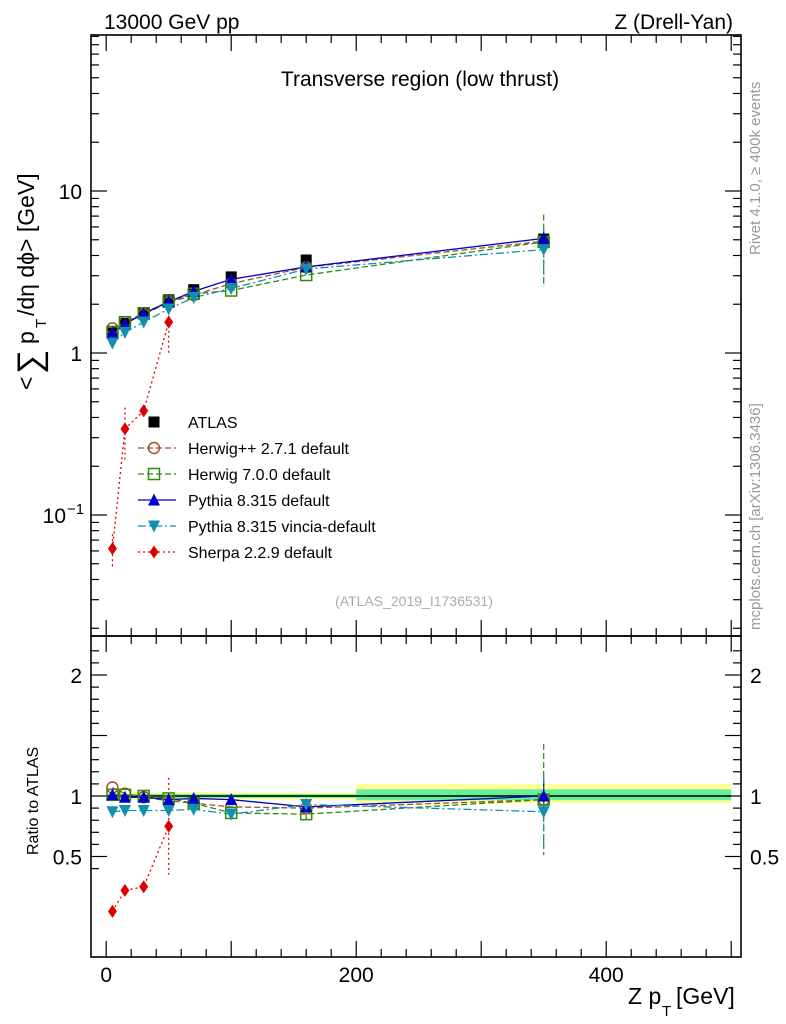 The height and width of the screenshot is (1024, 786). I want to click on legend-label: Herwig 7.0.0 default, so click(259, 475).